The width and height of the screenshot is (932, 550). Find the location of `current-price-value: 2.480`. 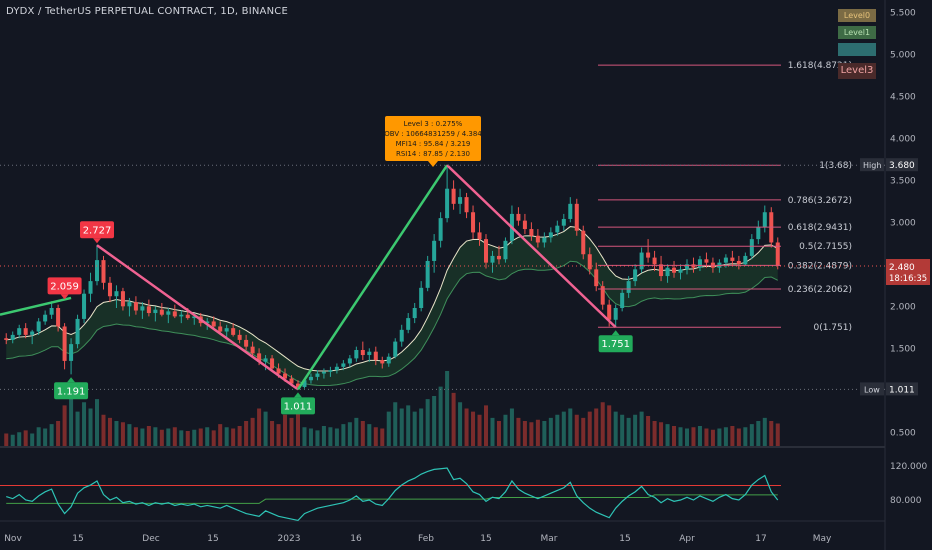

current-price-value: 2.480 is located at coordinates (902, 268).